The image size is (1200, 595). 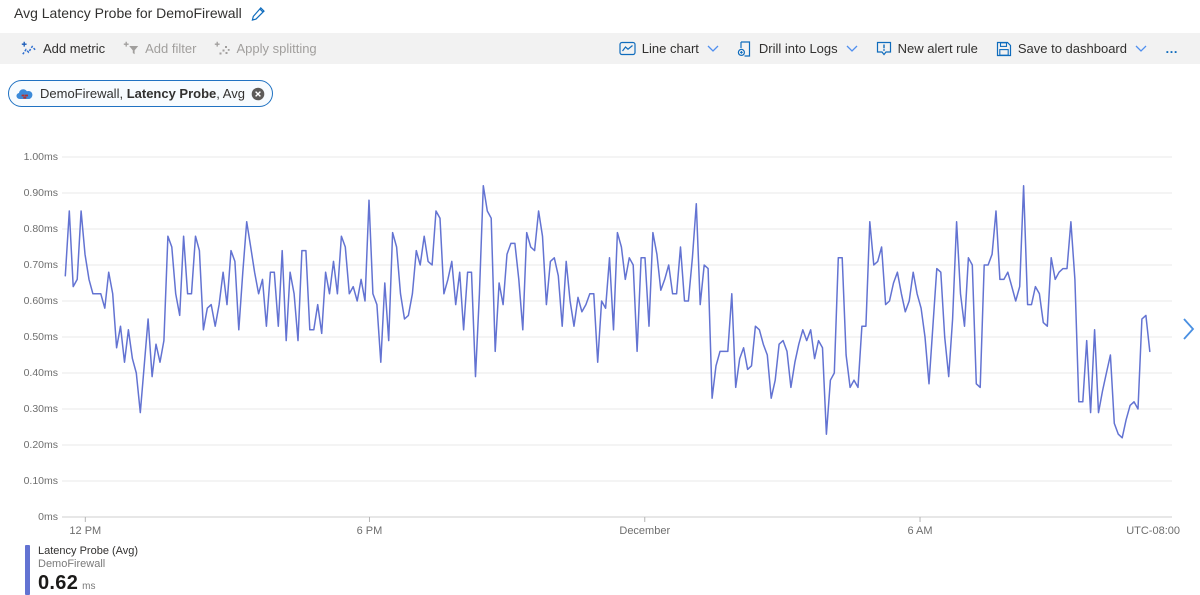 What do you see at coordinates (83, 93) in the screenshot?
I see `pill-resource: DemoFirewall,` at bounding box center [83, 93].